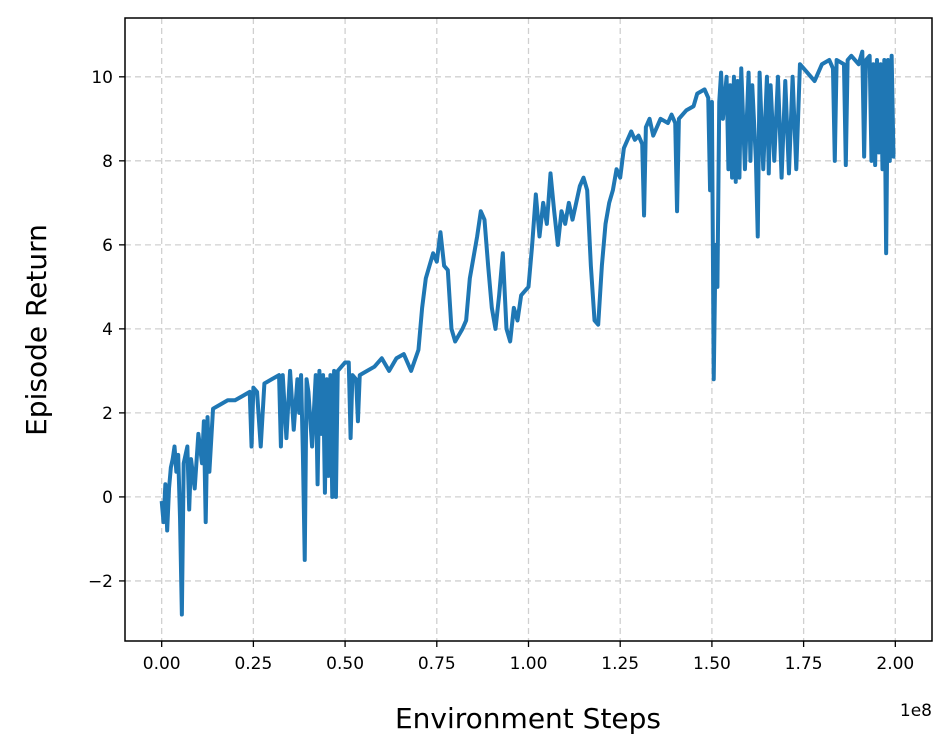 The height and width of the screenshot is (756, 951). I want to click on y-tick-label: 4, so click(107, 330).